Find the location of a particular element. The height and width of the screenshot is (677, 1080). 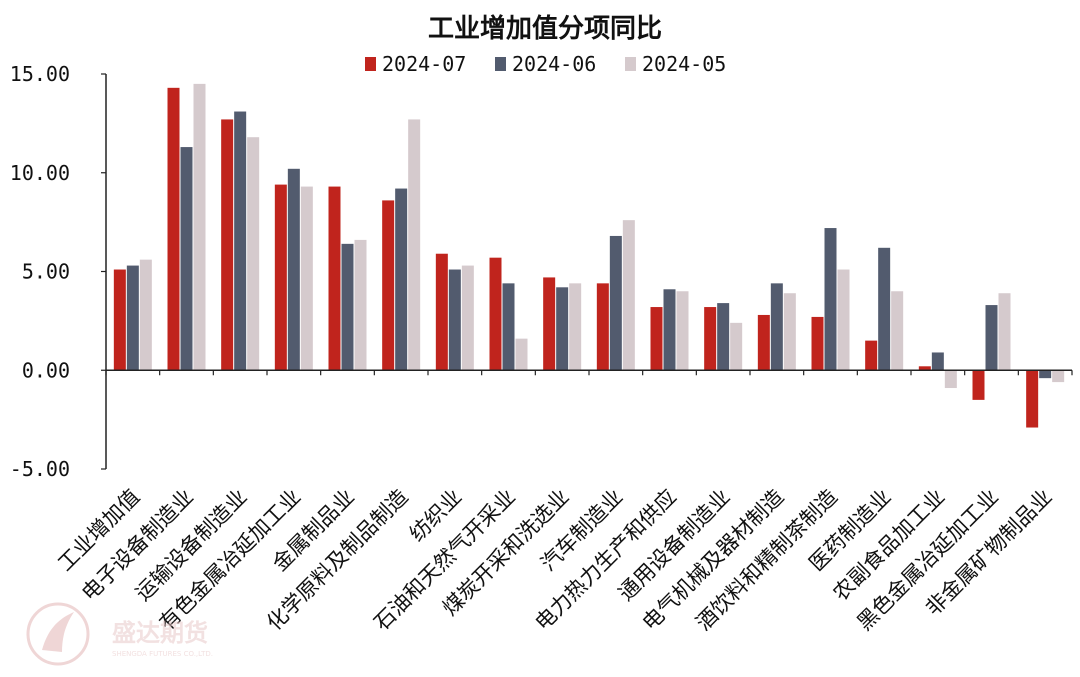

y-tick-label: 15.00 is located at coordinates (40, 74).